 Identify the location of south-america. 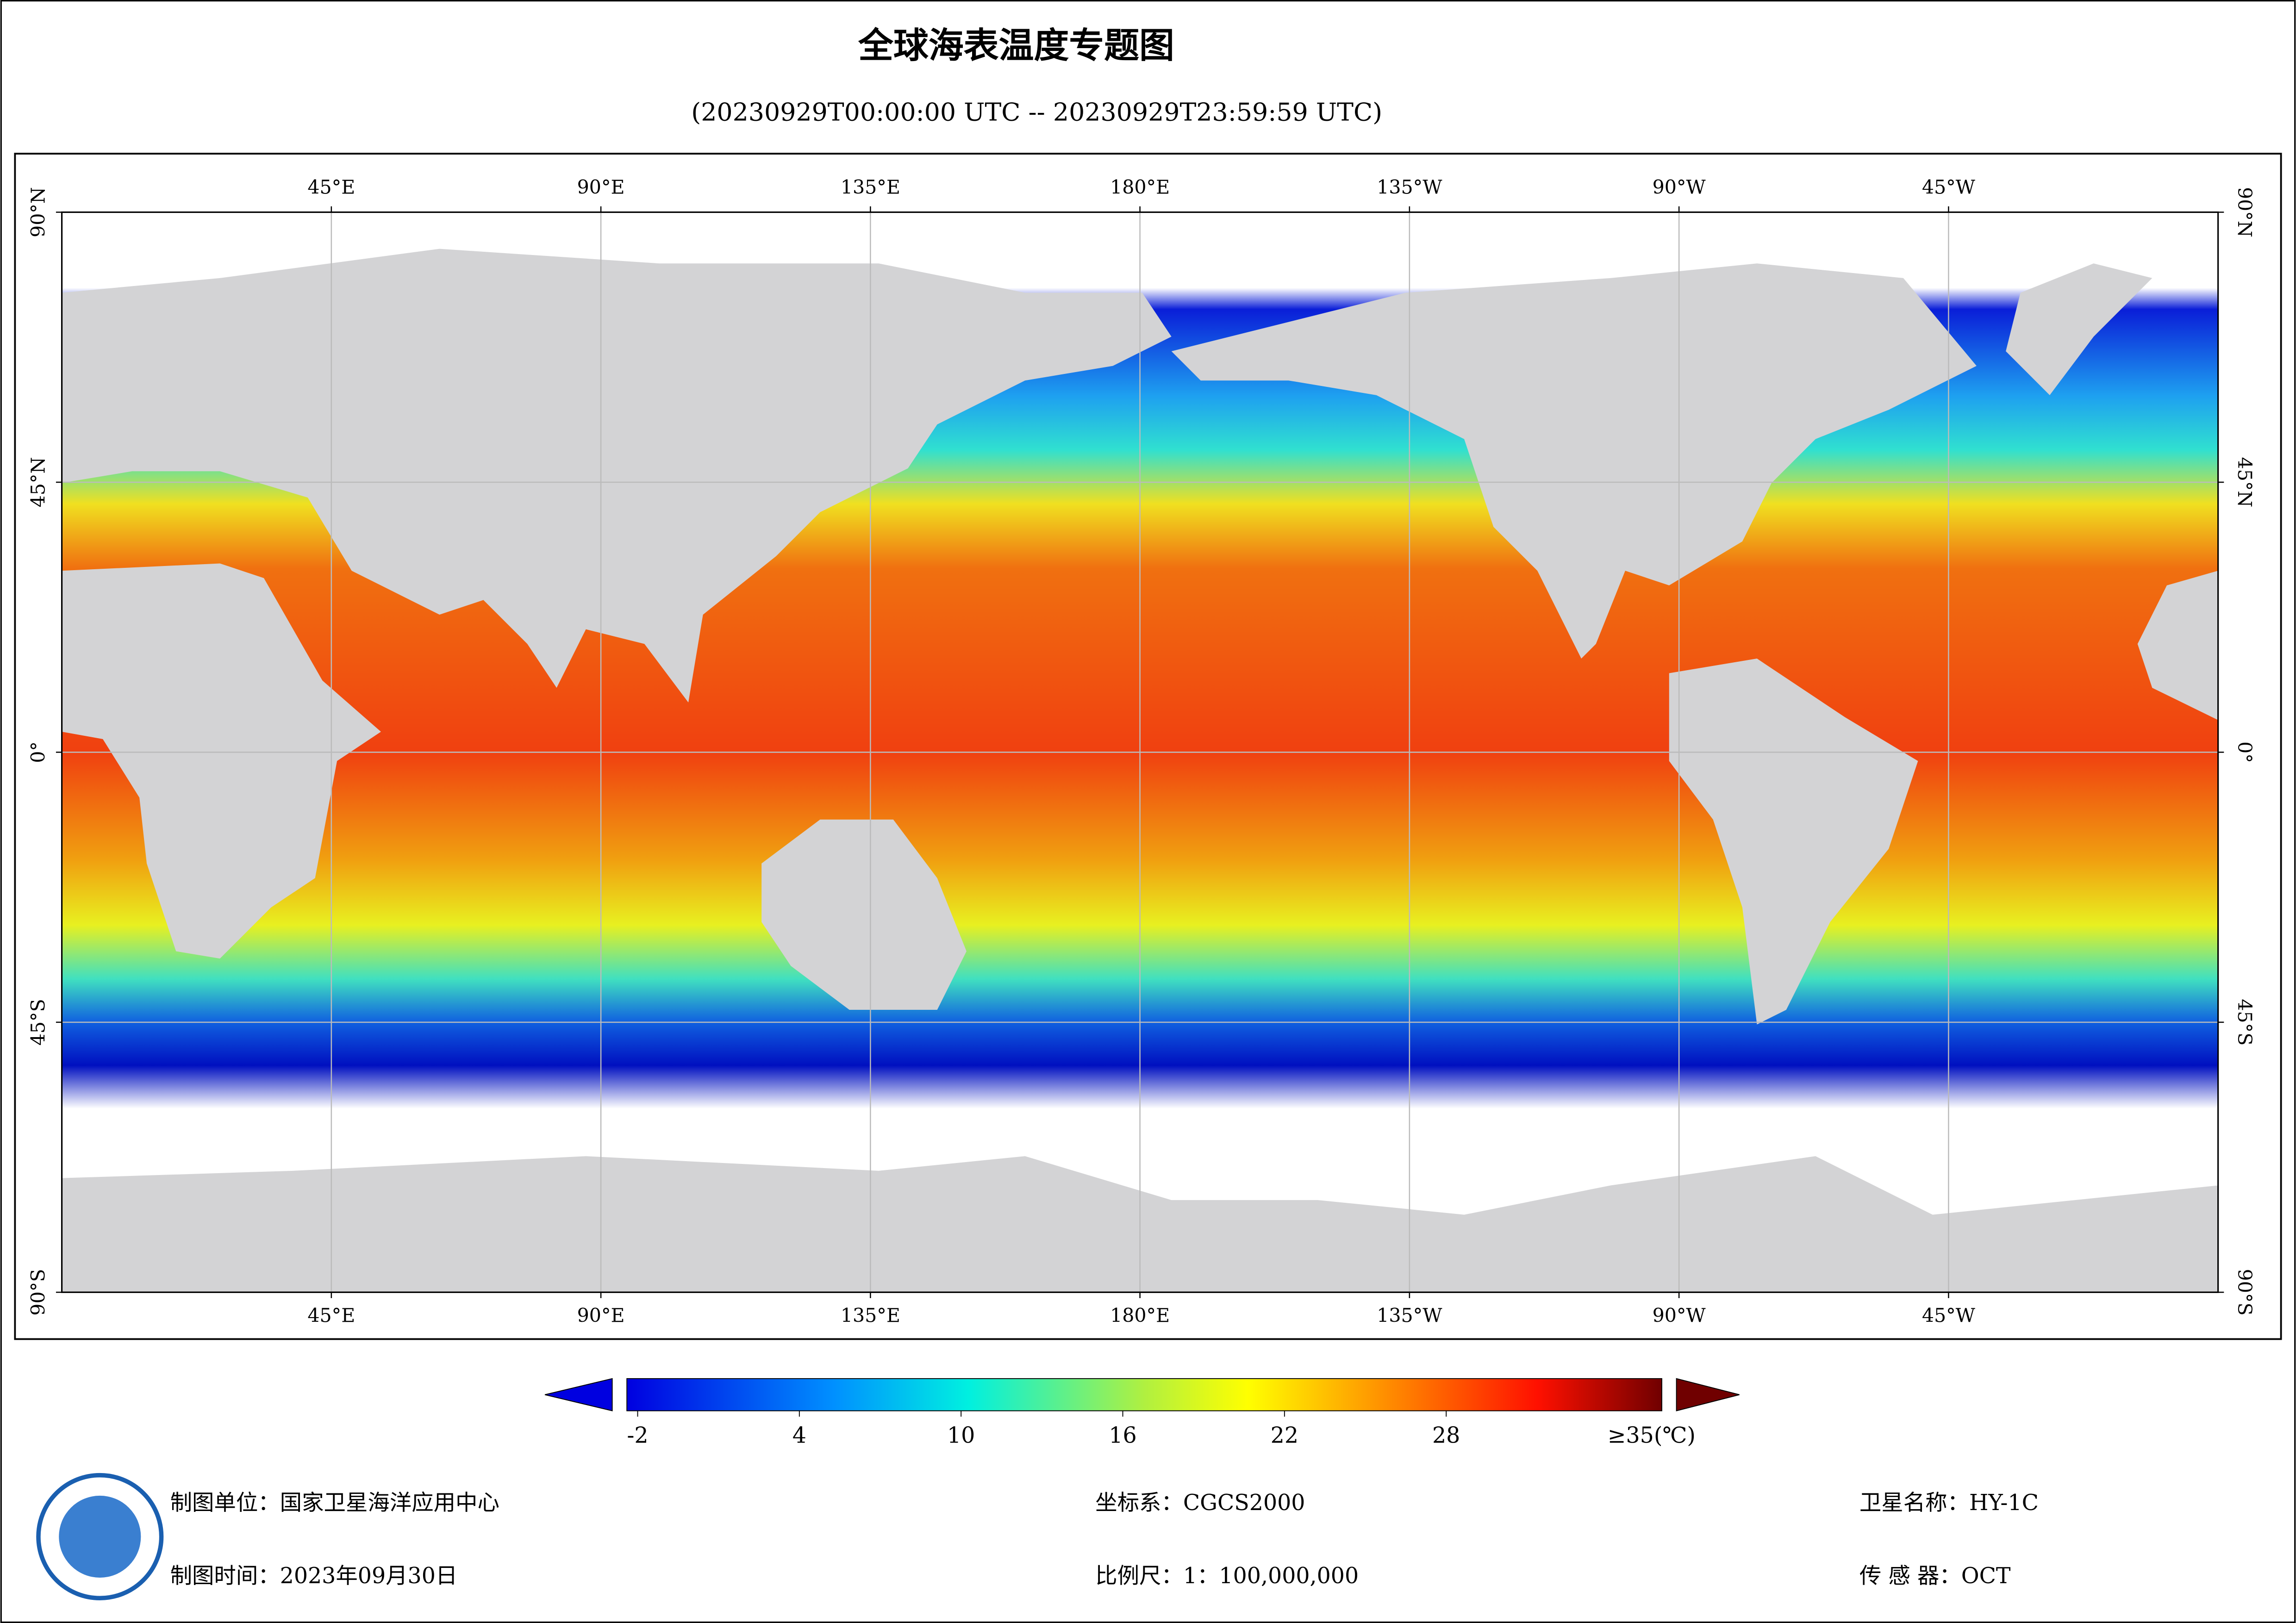
(1793, 842).